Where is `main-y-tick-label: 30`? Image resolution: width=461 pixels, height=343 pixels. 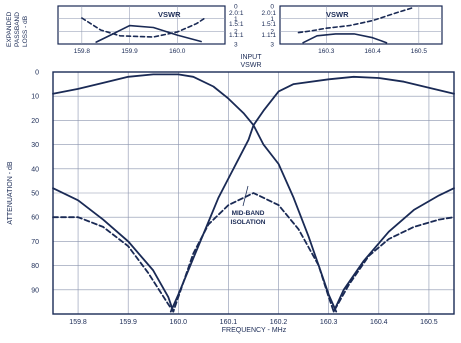
main-y-tick-label: 30 is located at coordinates (35, 145).